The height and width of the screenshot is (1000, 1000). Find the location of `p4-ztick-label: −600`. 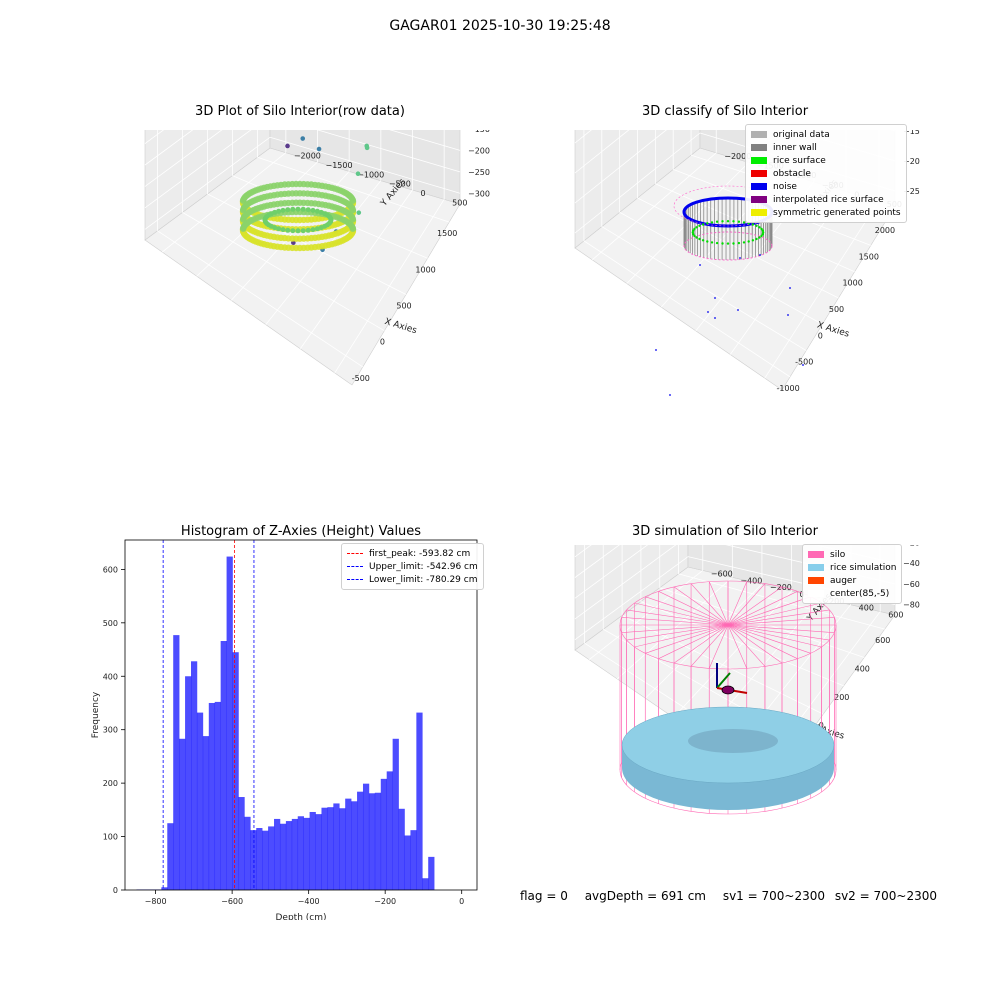

p4-ztick-label: −600 is located at coordinates (911, 584).